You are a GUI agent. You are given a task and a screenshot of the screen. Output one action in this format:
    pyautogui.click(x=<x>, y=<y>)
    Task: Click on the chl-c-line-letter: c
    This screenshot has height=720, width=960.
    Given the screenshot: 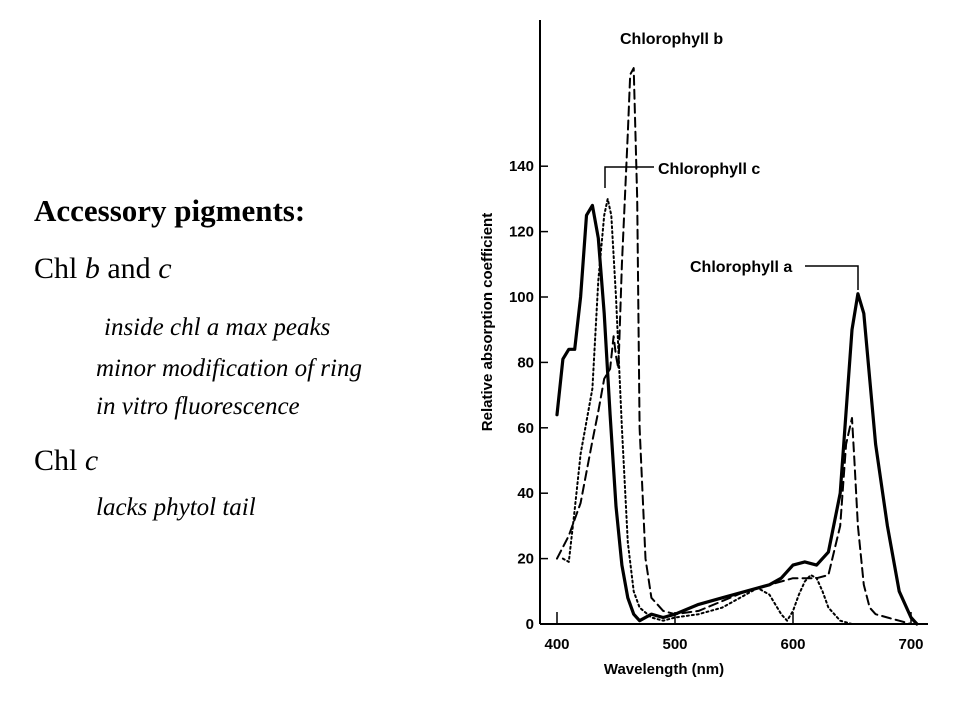 What is the action you would take?
    pyautogui.click(x=91, y=460)
    